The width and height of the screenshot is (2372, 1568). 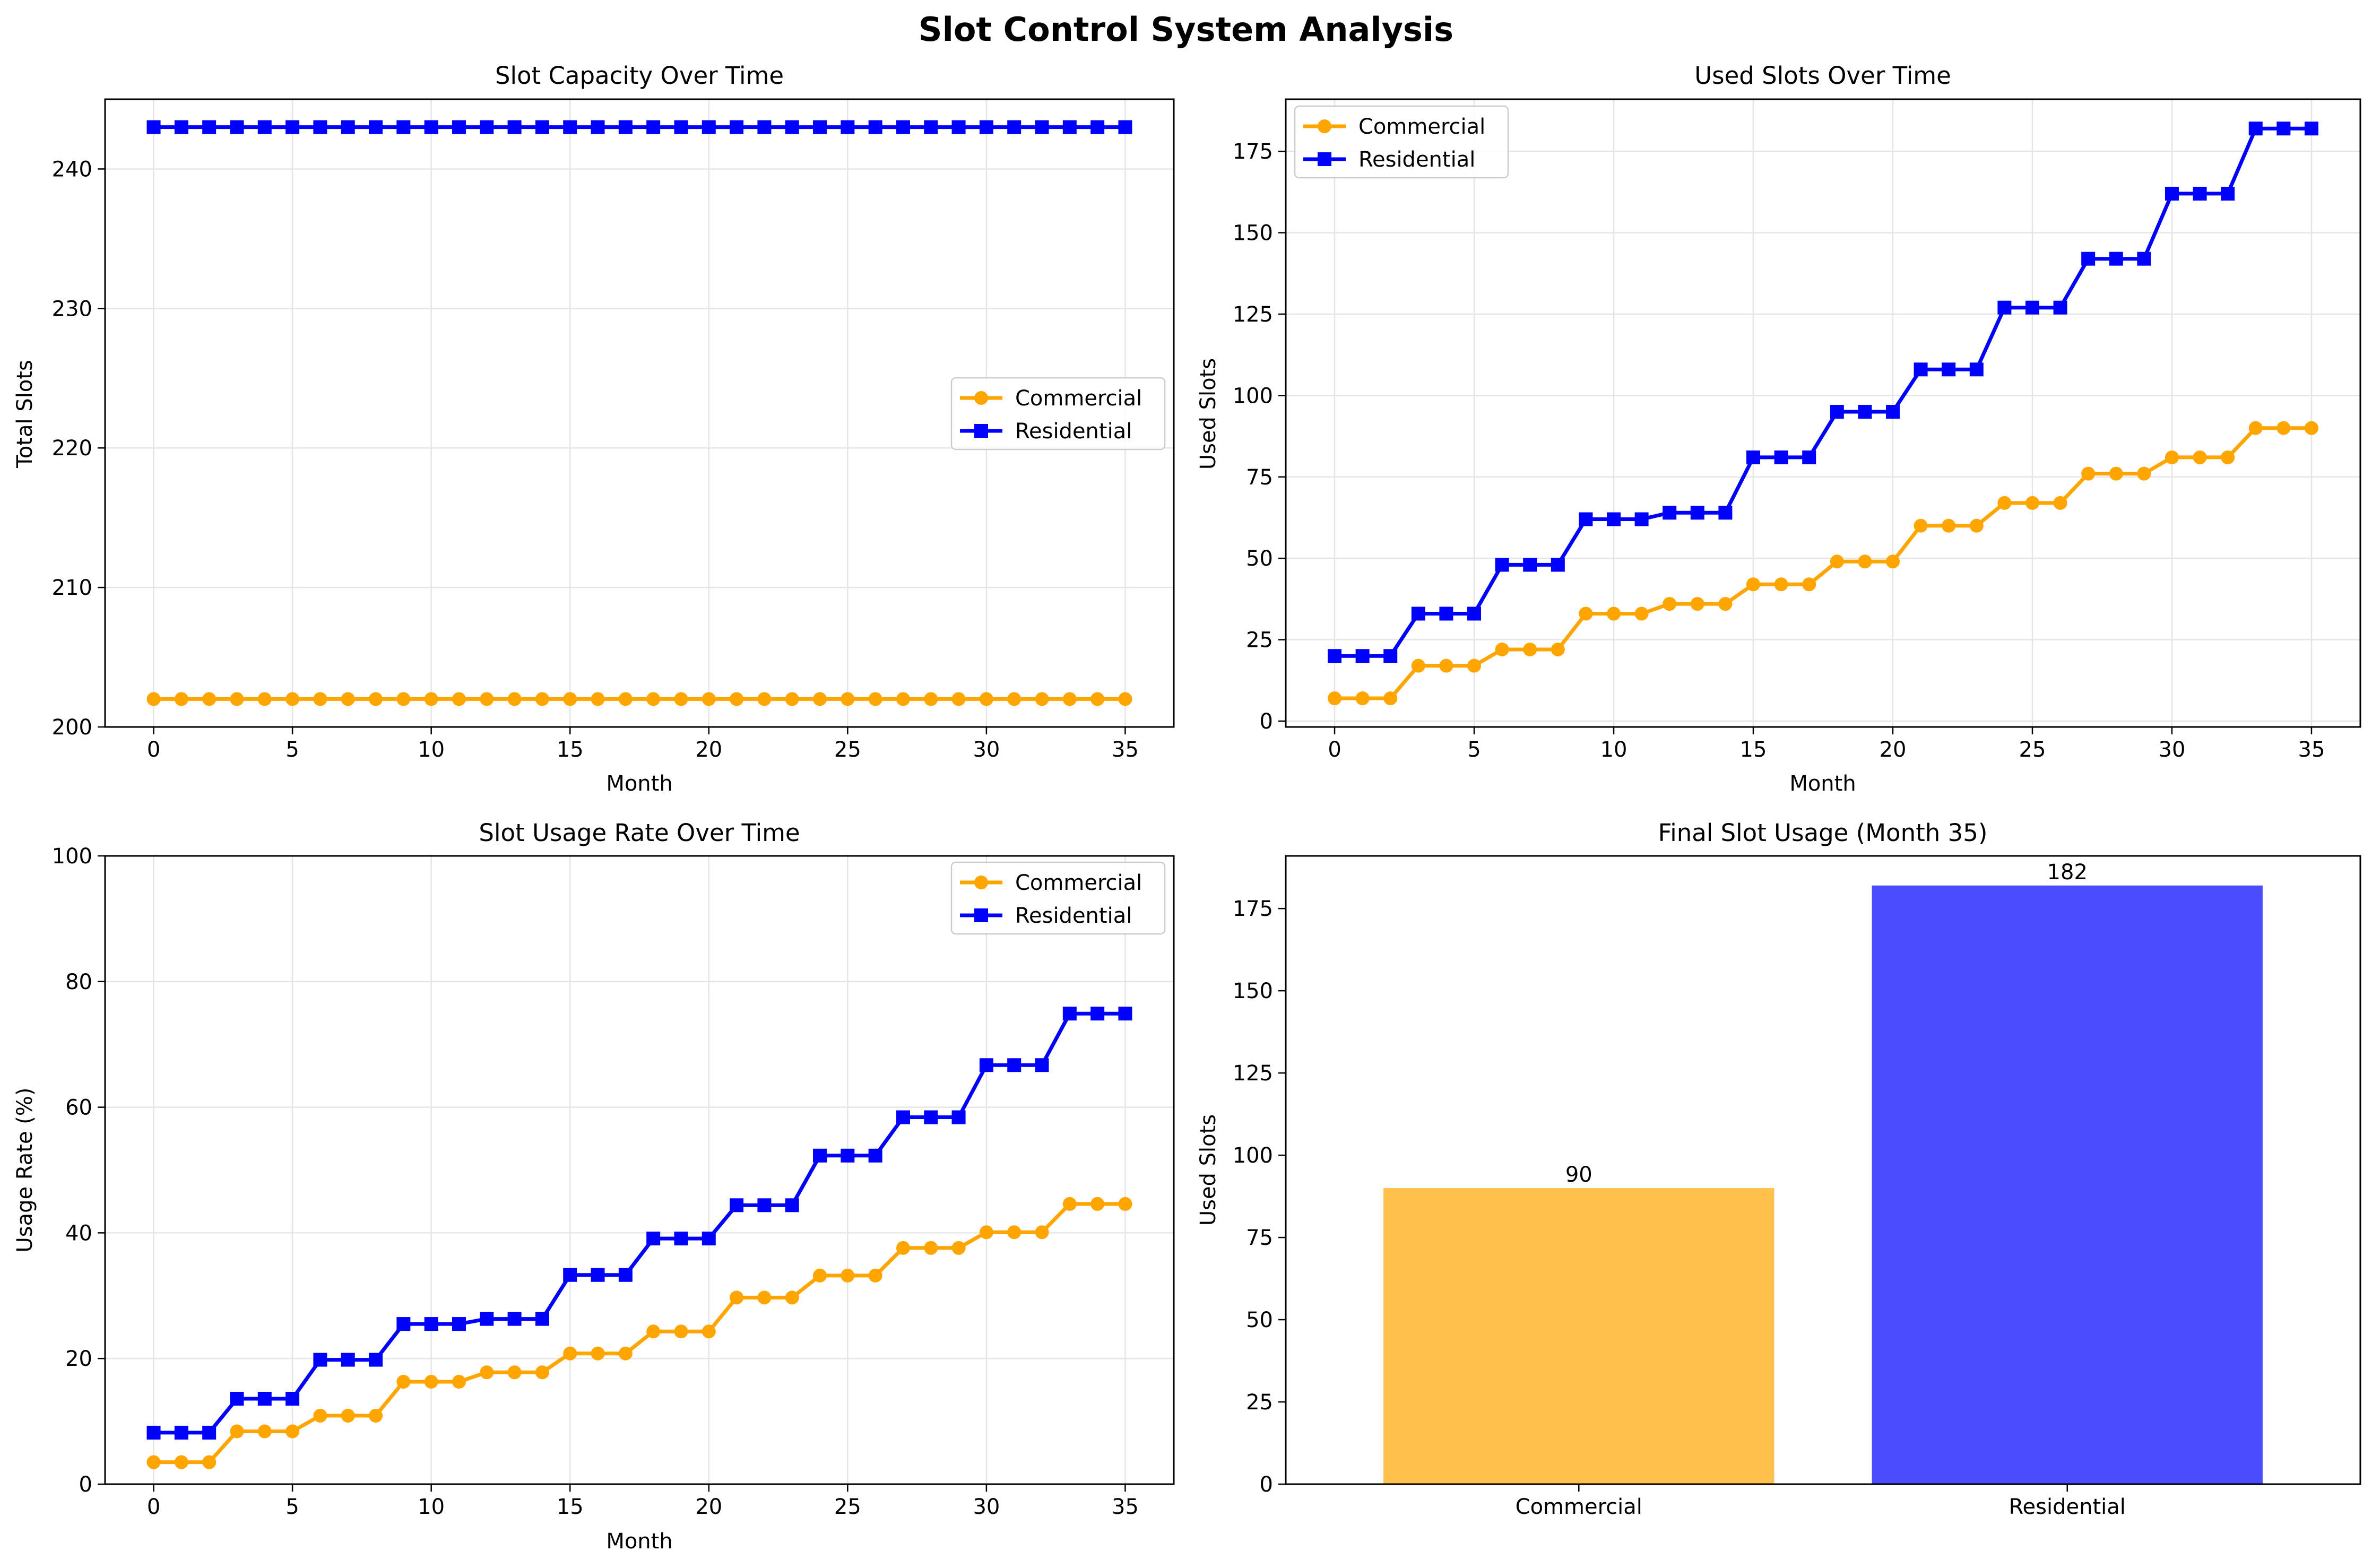 What do you see at coordinates (1208, 414) in the screenshot?
I see `panel-2-ylabel: Used Slots` at bounding box center [1208, 414].